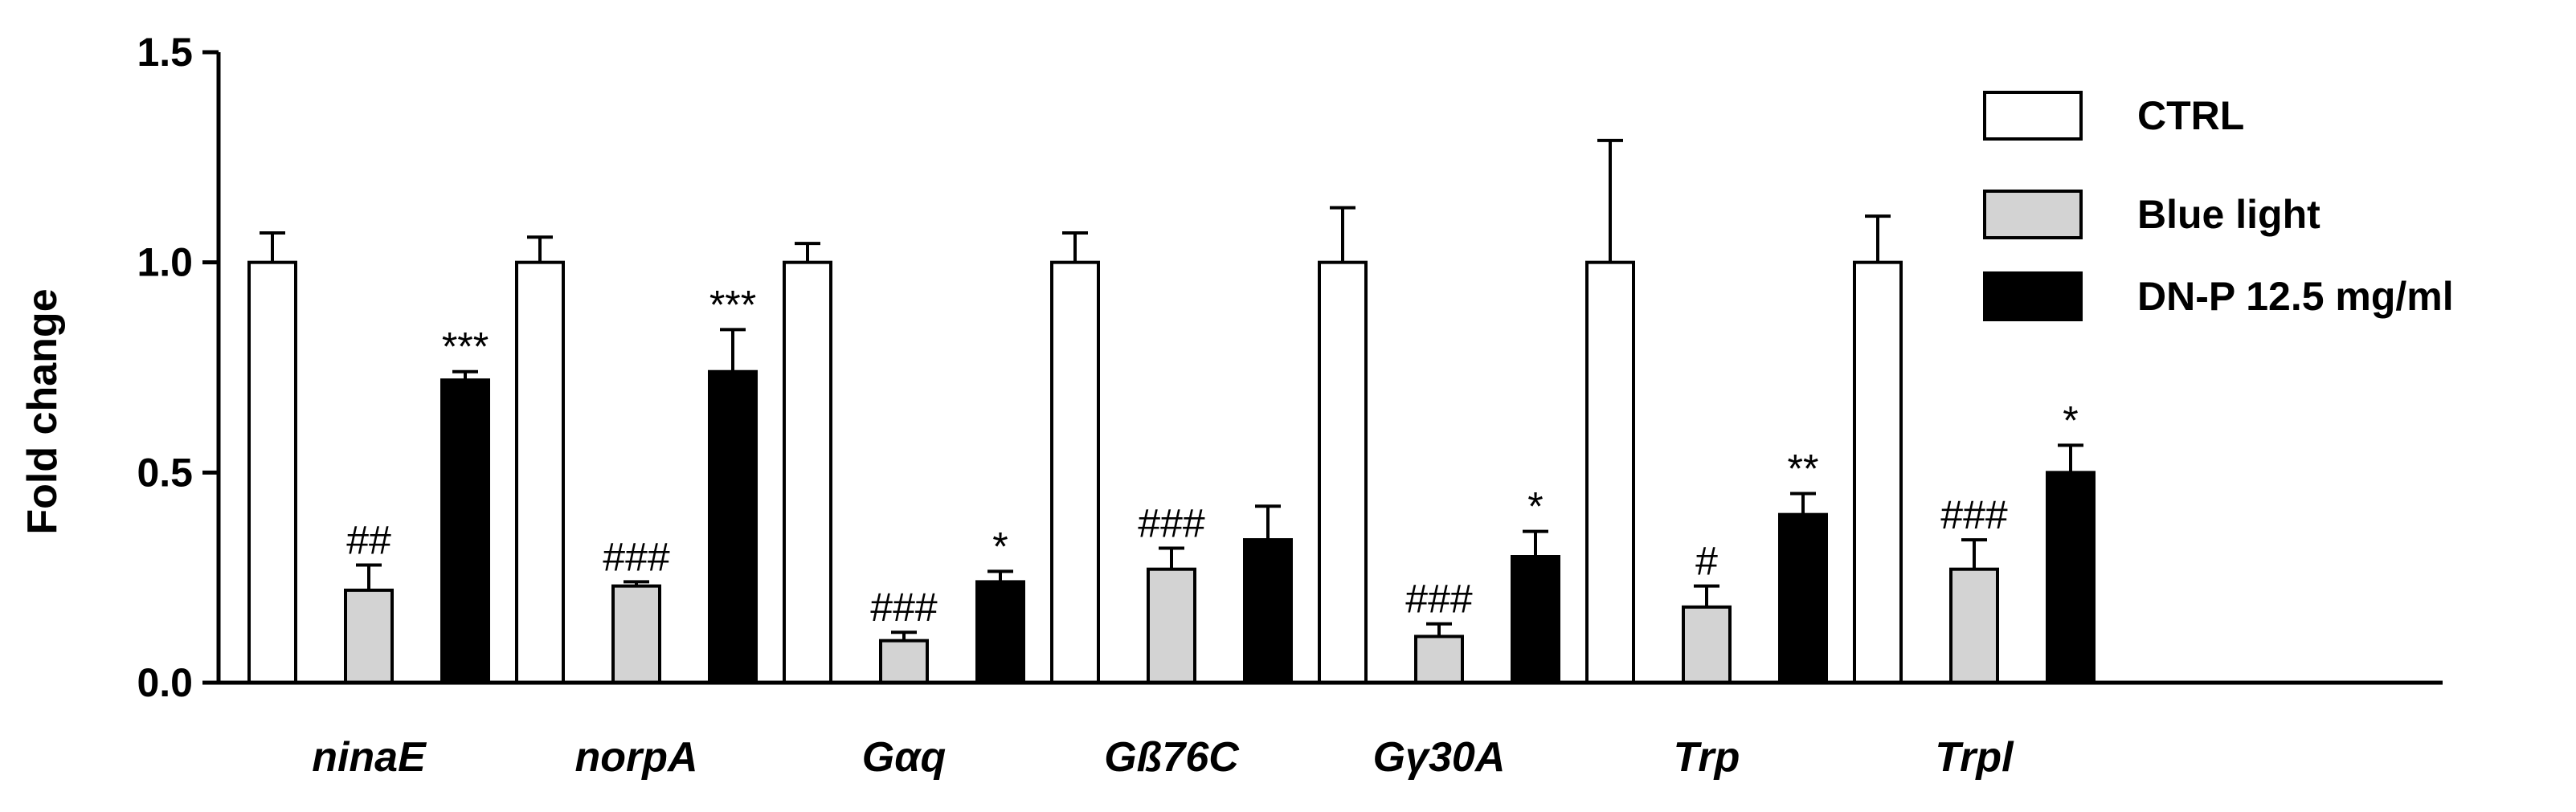  What do you see at coordinates (2296, 296) in the screenshot?
I see `legend-label: DN-P 12.5 mg/ml` at bounding box center [2296, 296].